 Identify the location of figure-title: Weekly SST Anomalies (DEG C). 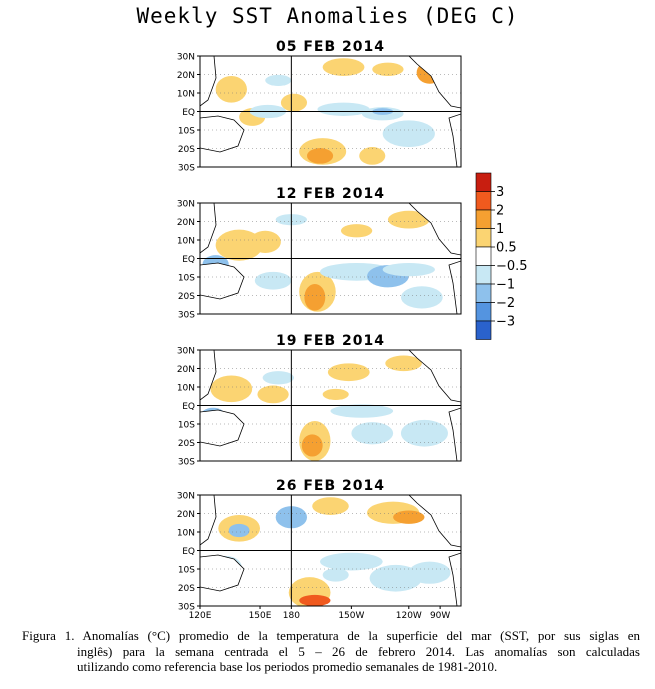
(327, 16).